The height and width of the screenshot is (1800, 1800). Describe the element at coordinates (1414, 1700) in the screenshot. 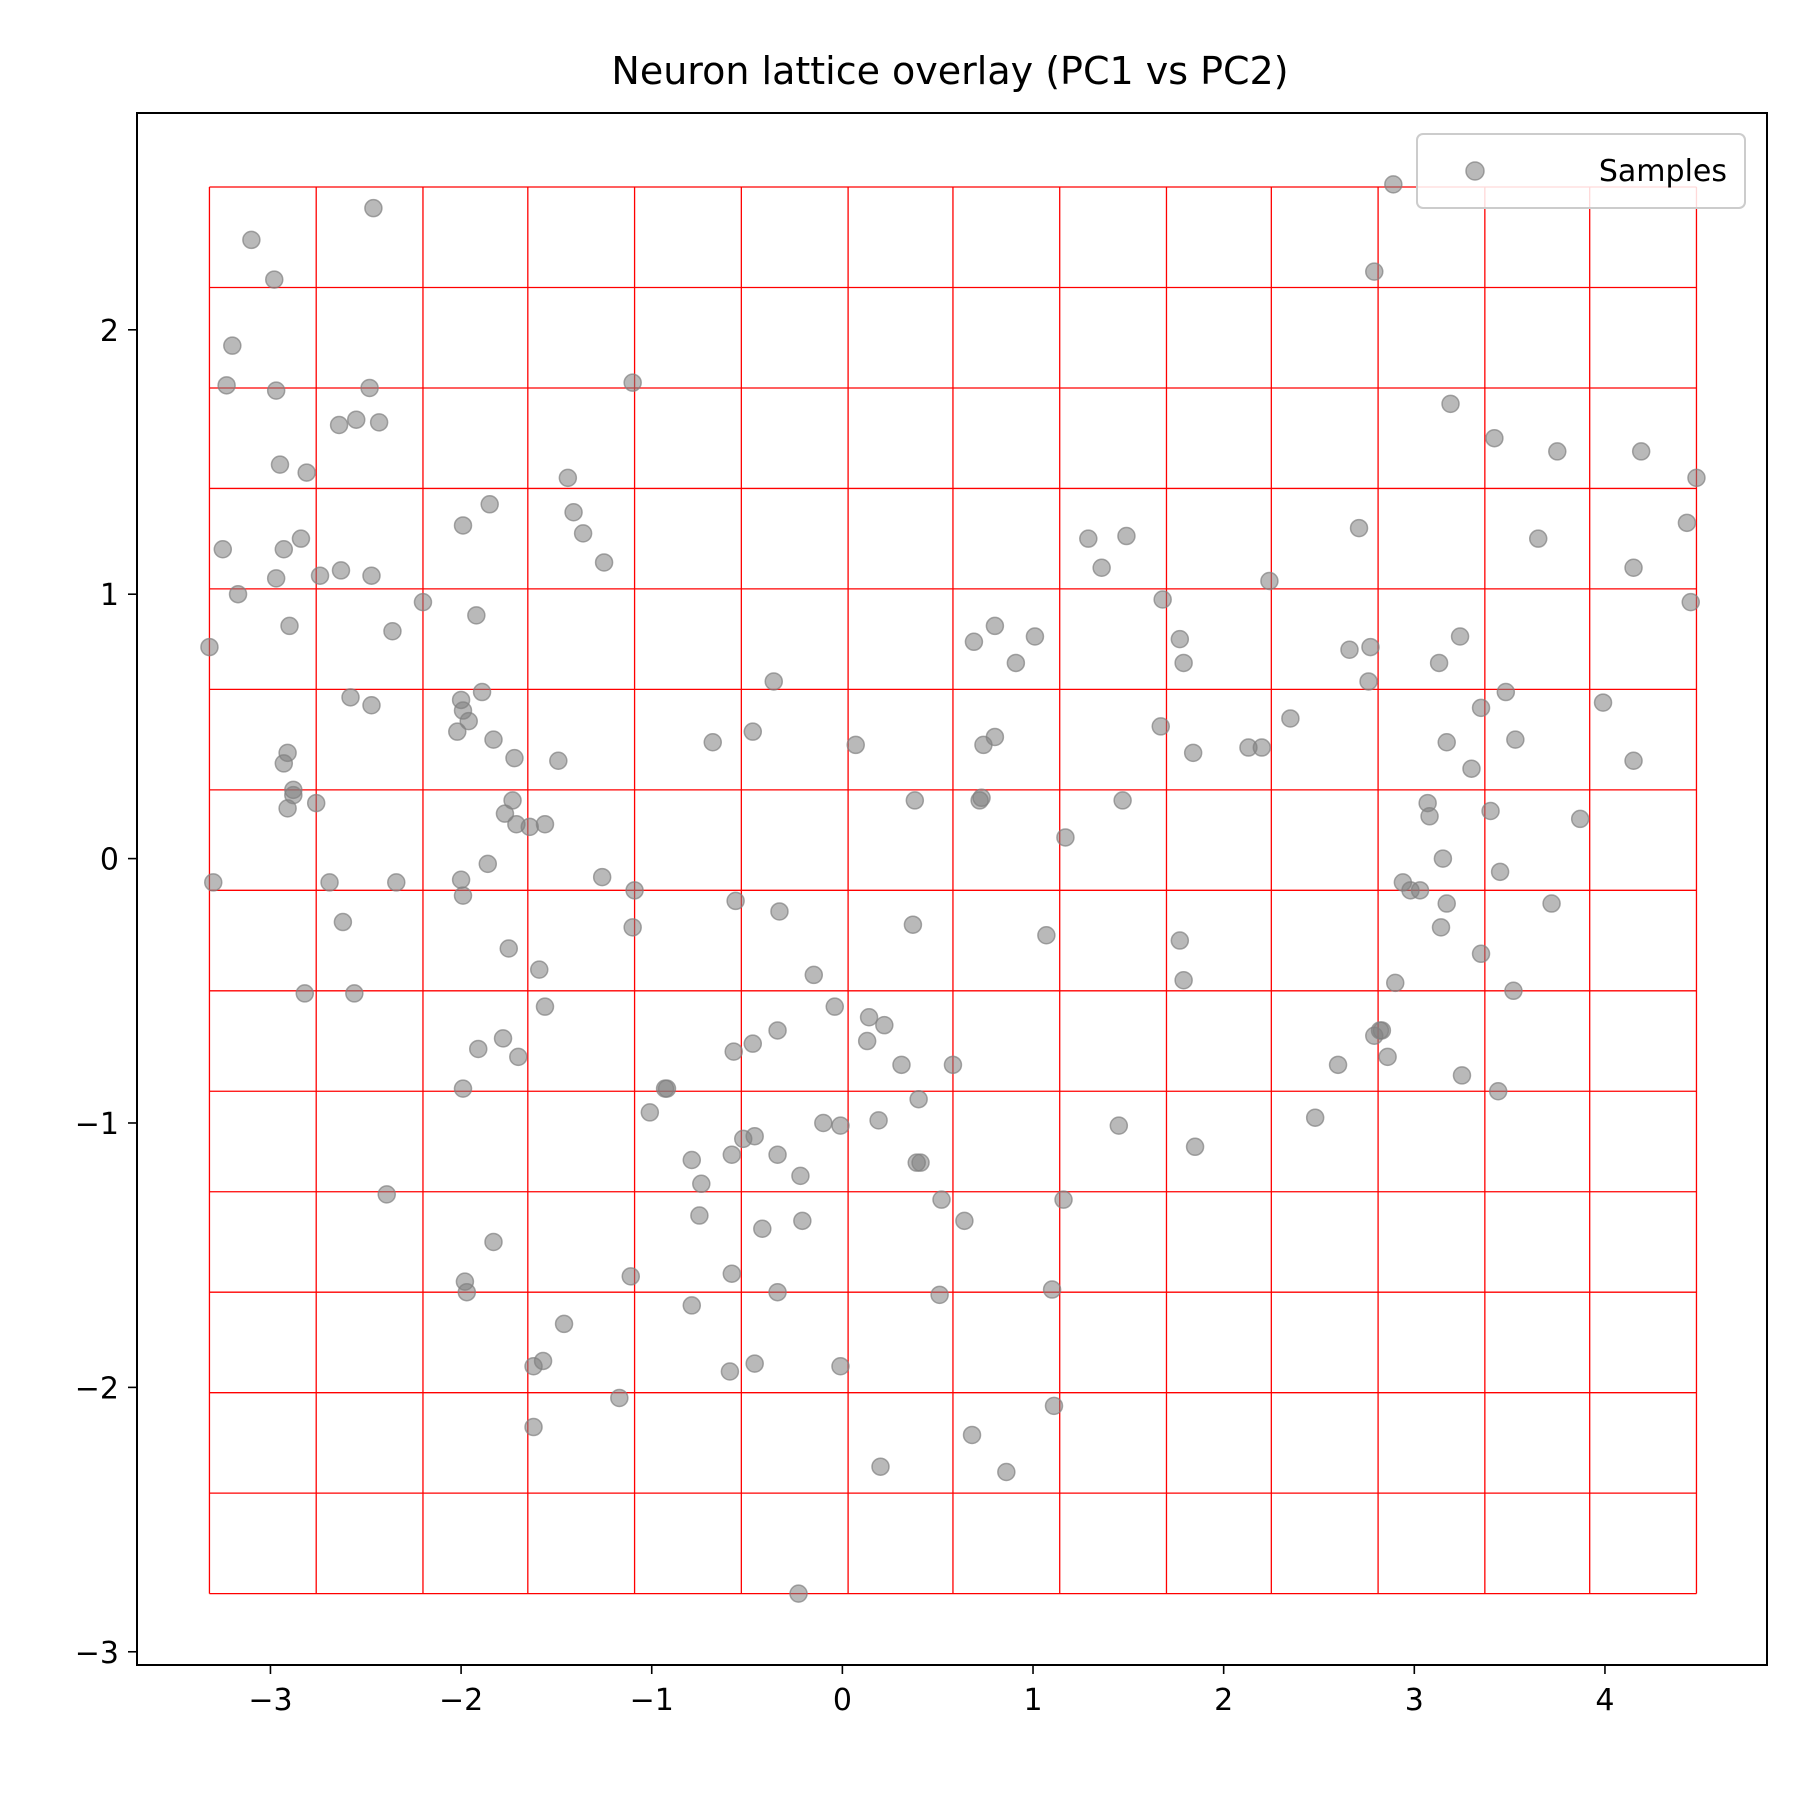

I see `x-tick-label: 3` at that location.